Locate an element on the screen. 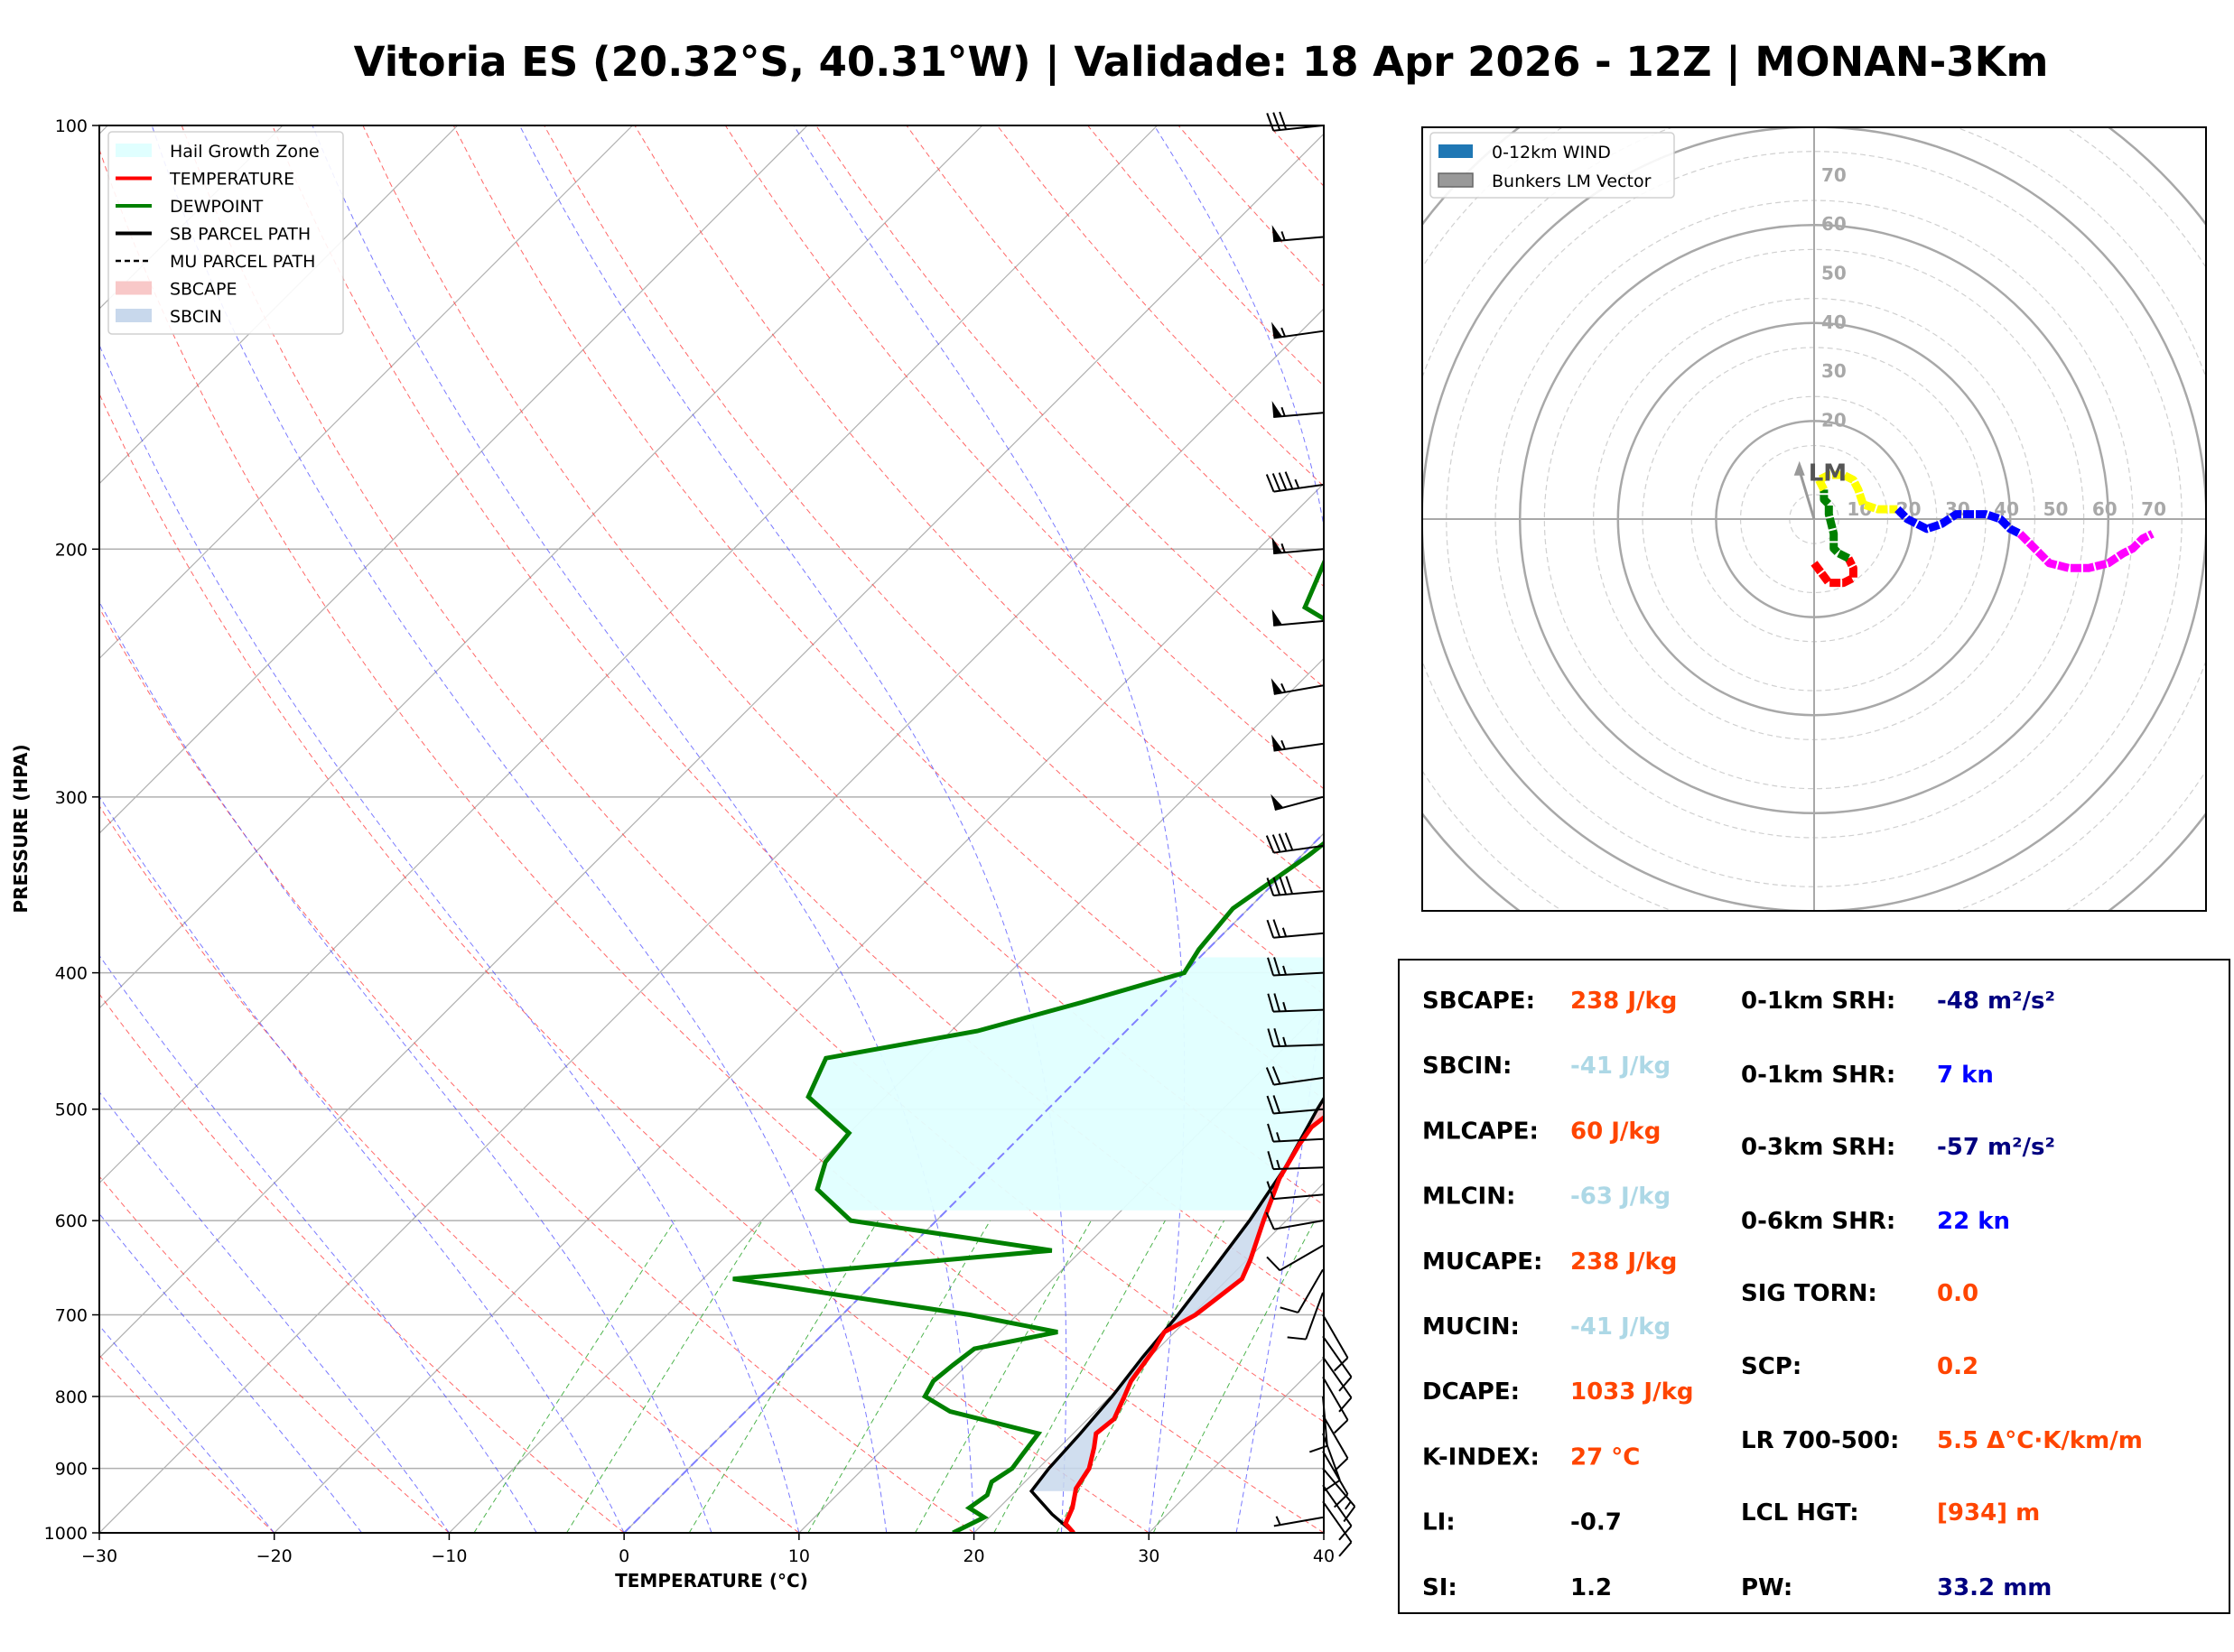 The image size is (2234, 1652). param-value: 22 kn is located at coordinates (1973, 1221).